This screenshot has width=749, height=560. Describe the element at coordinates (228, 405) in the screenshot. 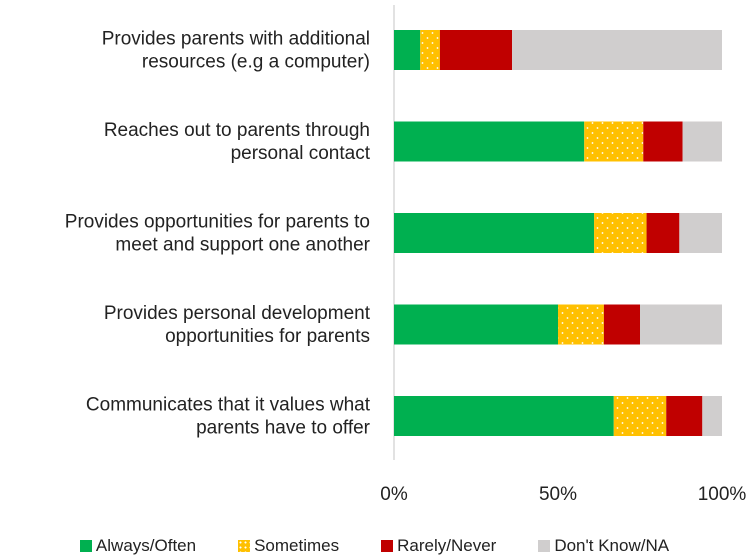

I see `category-label-line: Communicates that it values what` at that location.